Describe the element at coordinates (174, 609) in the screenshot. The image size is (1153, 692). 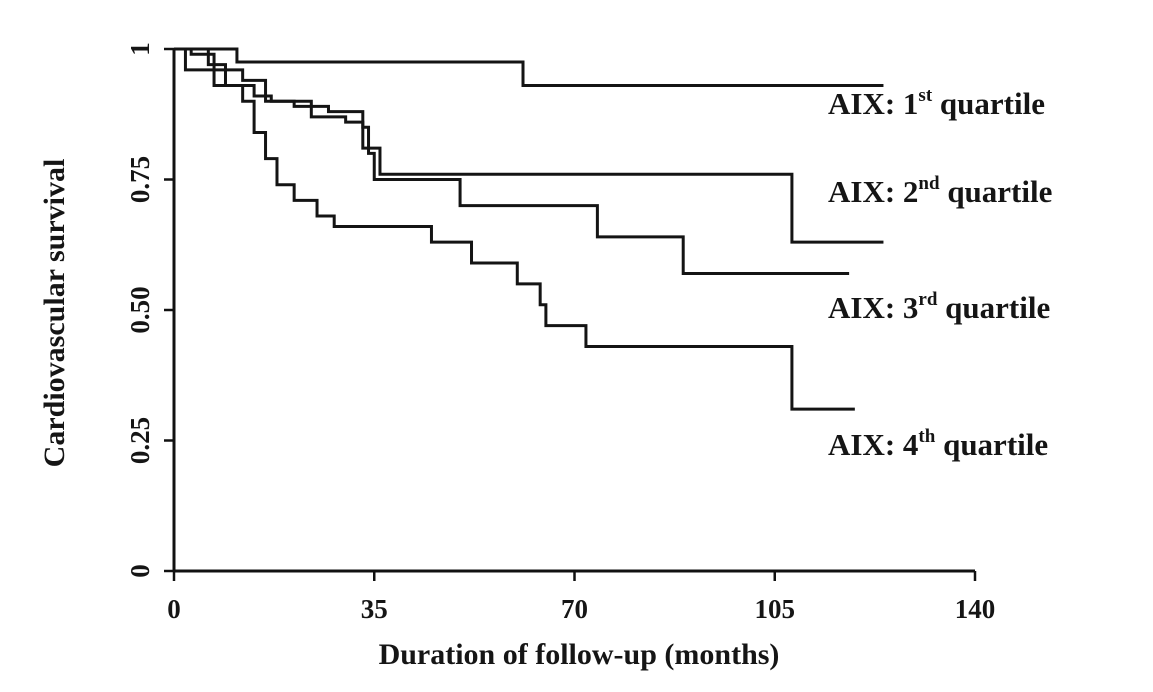
I see `x-tick-label: 0` at that location.